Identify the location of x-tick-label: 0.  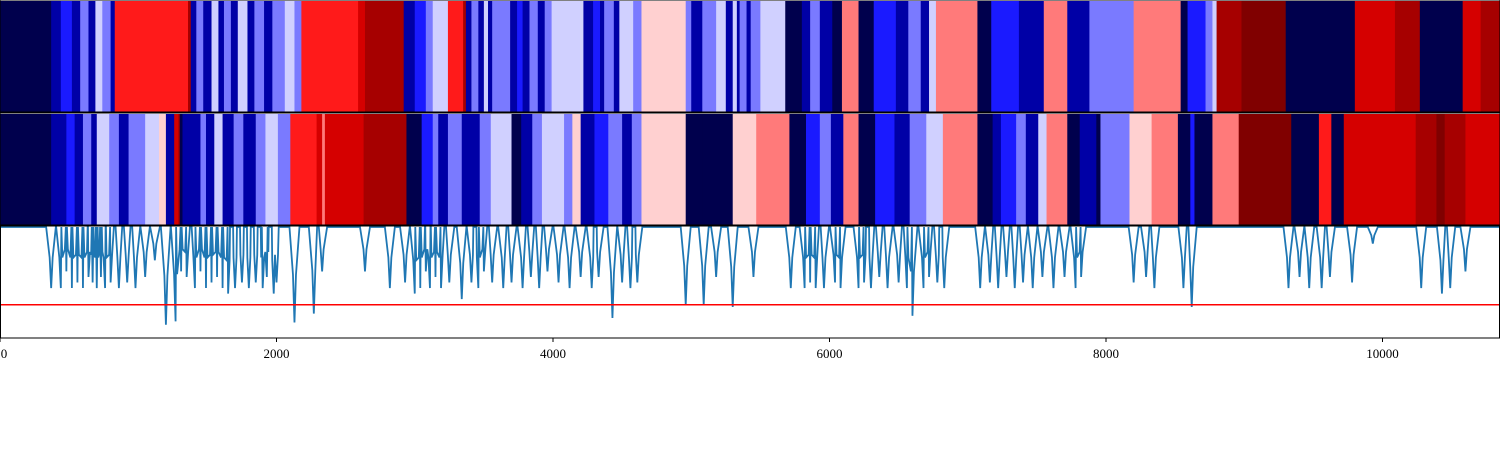
(4, 353).